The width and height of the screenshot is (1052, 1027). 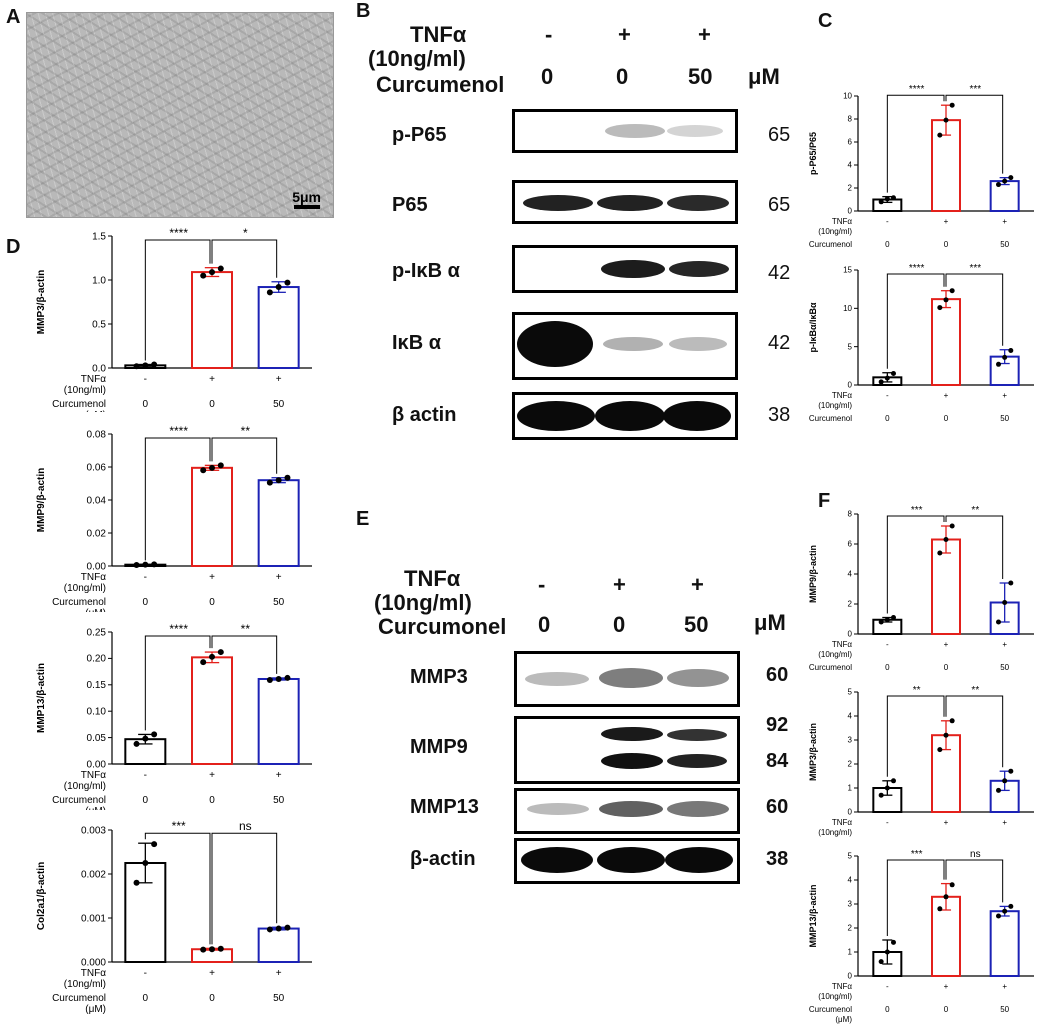 What do you see at coordinates (542, 584) in the screenshot?
I see `blot-e-tnf-lane1: -` at bounding box center [542, 584].